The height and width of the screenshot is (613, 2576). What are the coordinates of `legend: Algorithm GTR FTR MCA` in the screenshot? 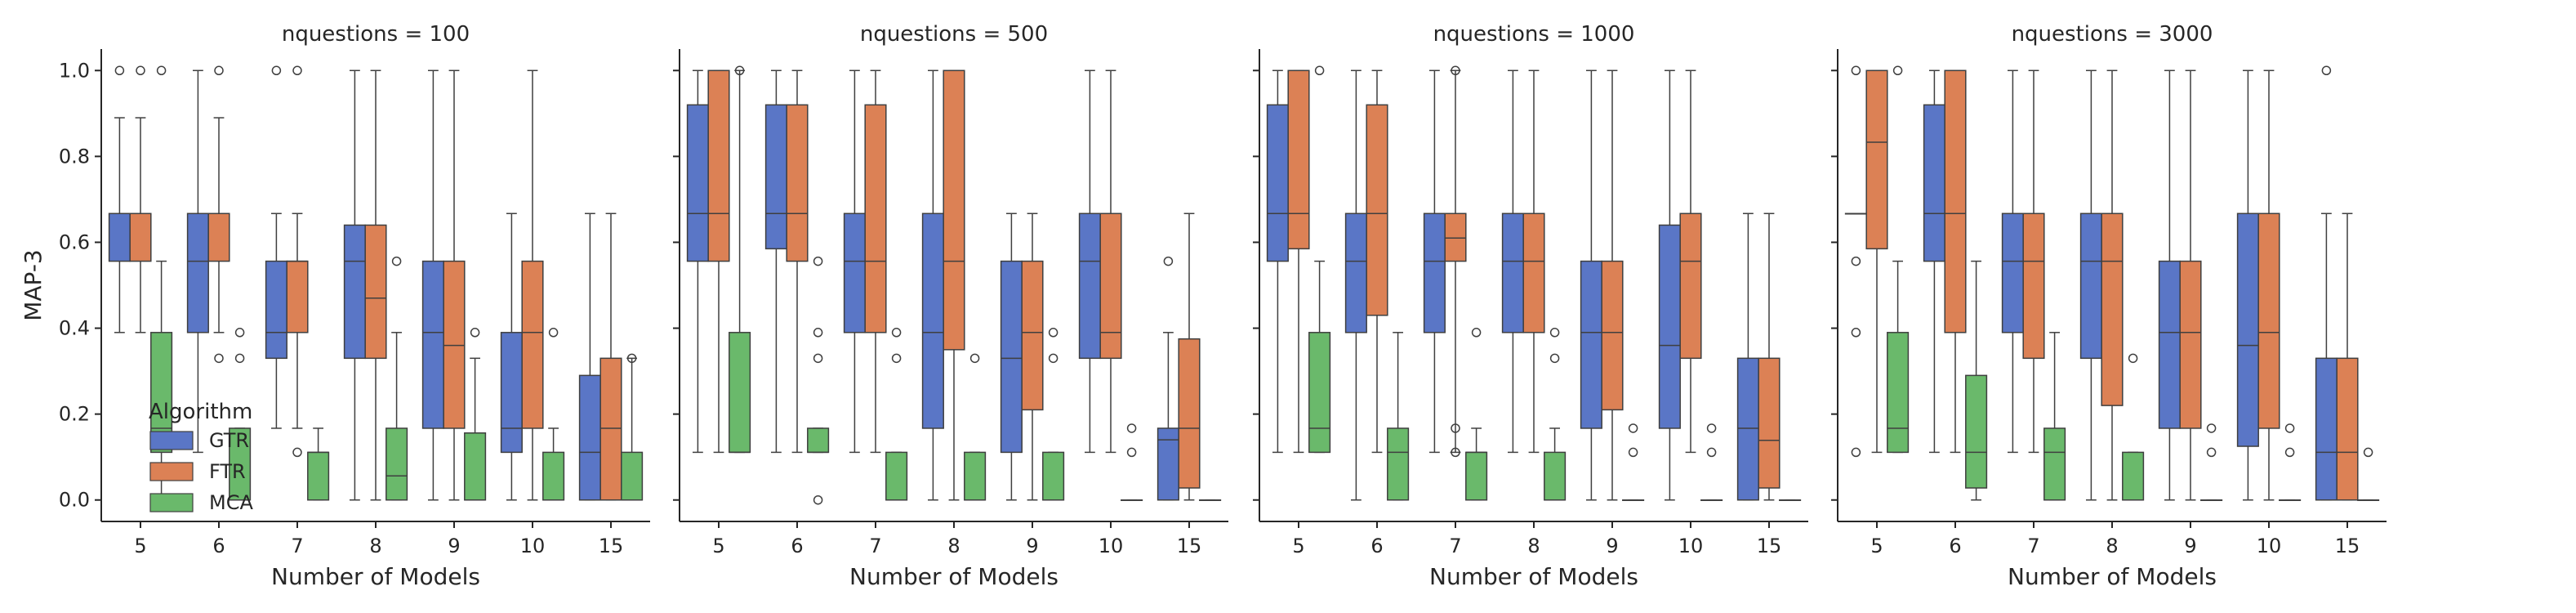 It's located at (201, 457).